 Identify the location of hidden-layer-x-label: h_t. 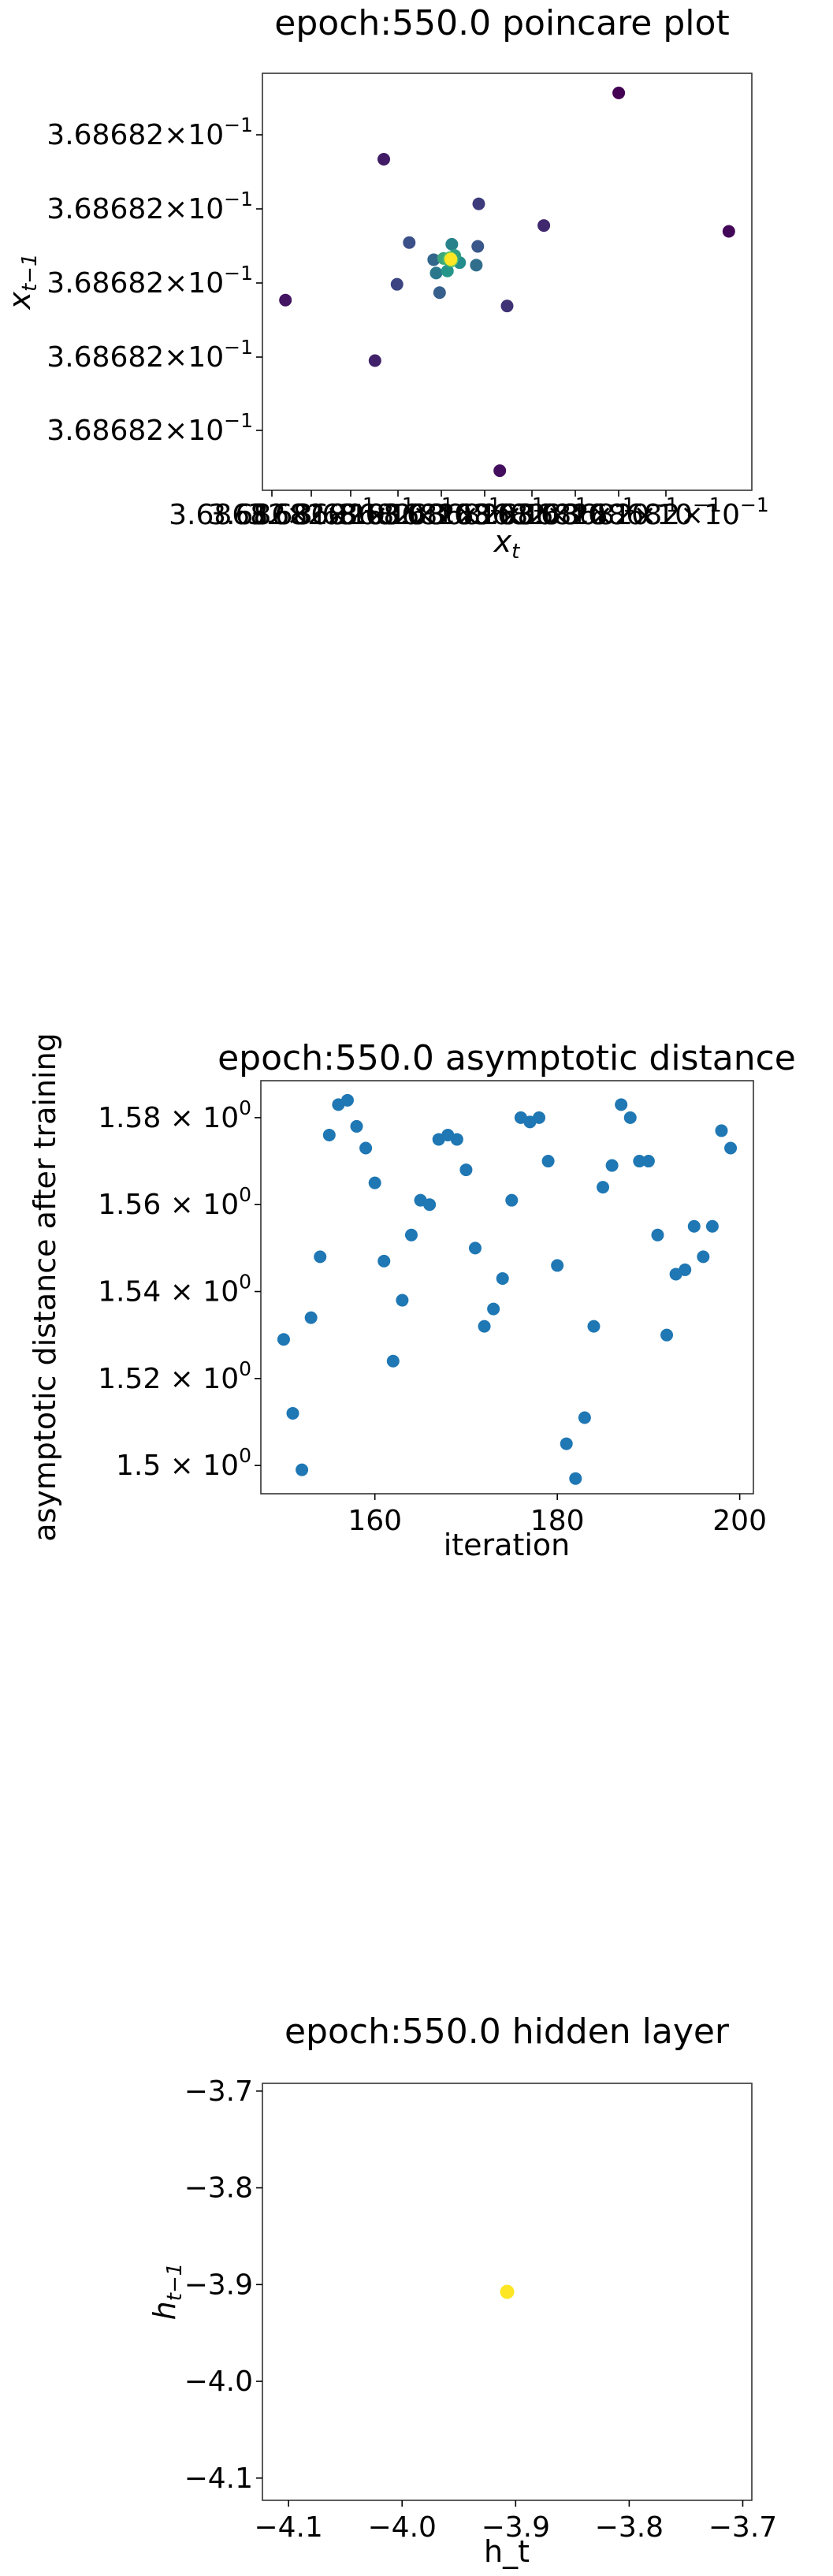
(507, 2551).